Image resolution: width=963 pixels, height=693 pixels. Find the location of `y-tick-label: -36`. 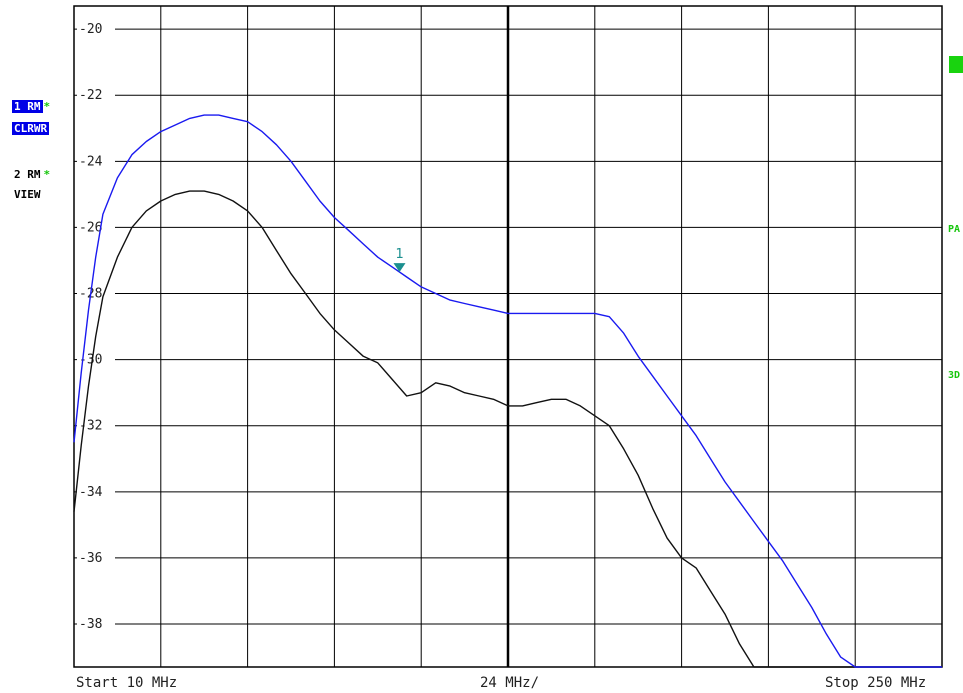

y-tick-label: -36 is located at coordinates (90, 558).